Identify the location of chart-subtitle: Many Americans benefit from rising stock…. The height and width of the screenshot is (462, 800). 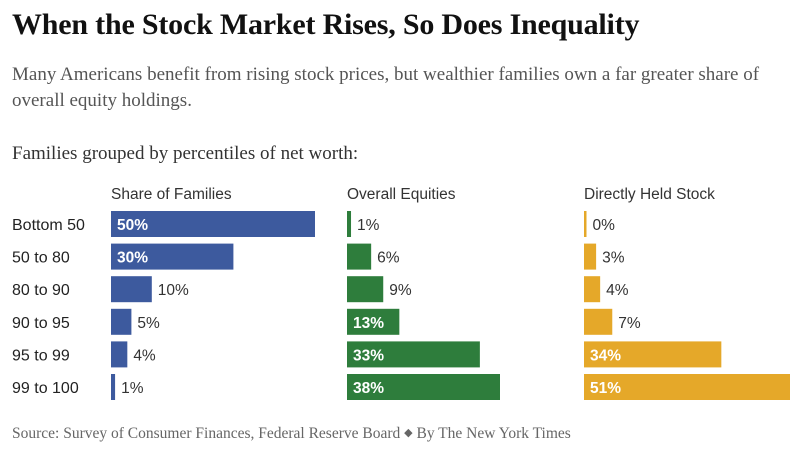
(386, 87).